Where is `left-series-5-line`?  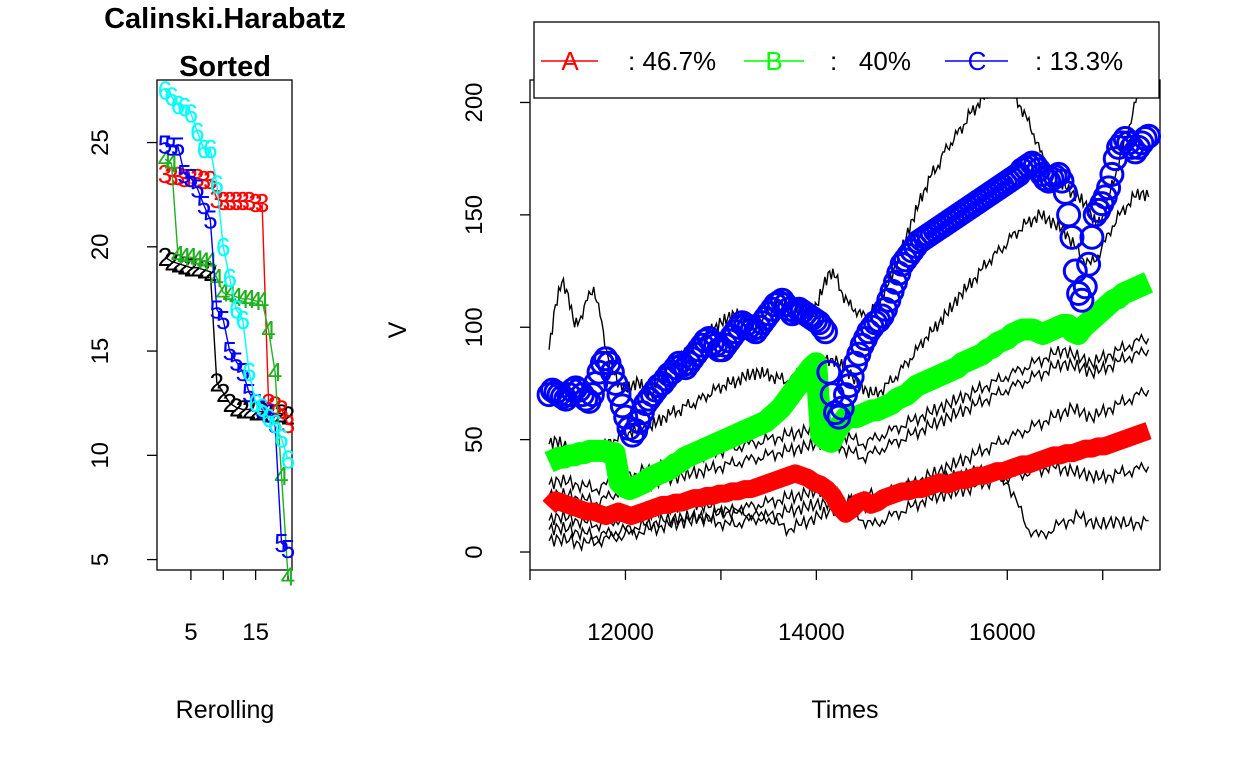
left-series-5-line is located at coordinates (226, 346).